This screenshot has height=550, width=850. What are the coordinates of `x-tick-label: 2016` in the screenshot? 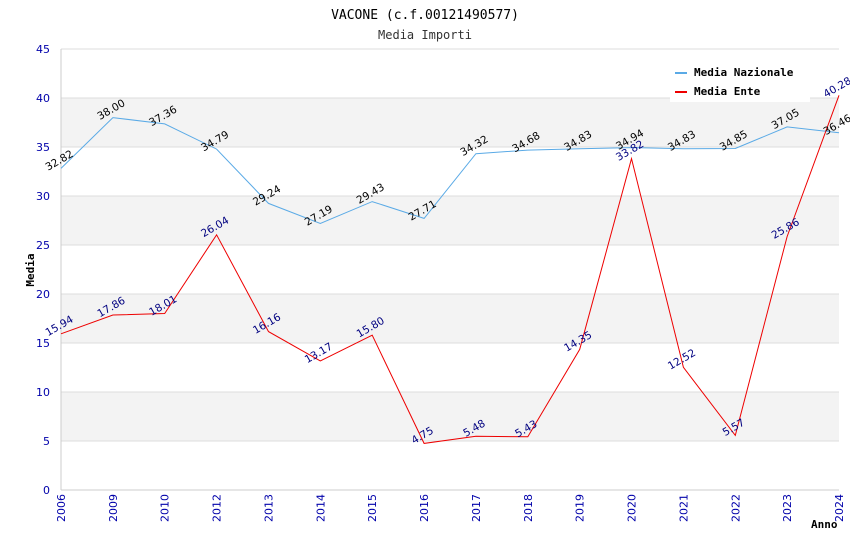 It's located at (424, 508).